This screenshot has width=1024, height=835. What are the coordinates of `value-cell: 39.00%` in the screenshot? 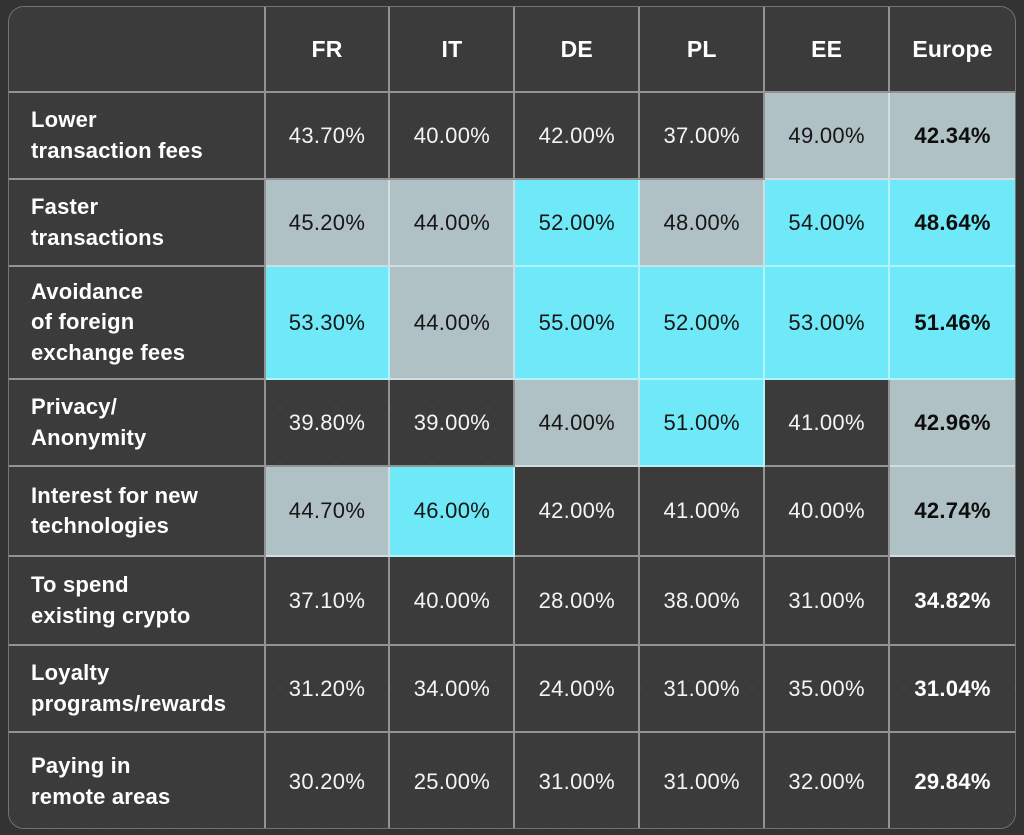 It's located at (453, 423).